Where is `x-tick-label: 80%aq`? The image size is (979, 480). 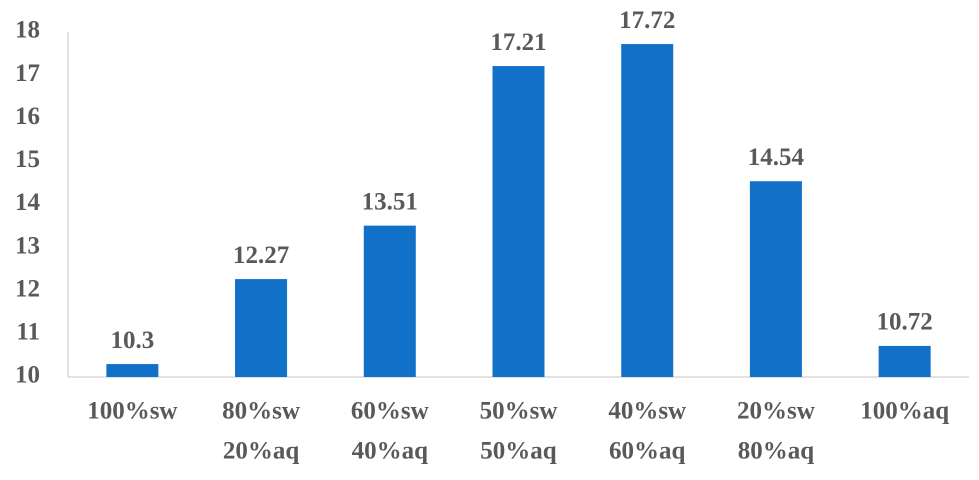 x-tick-label: 80%aq is located at coordinates (776, 451).